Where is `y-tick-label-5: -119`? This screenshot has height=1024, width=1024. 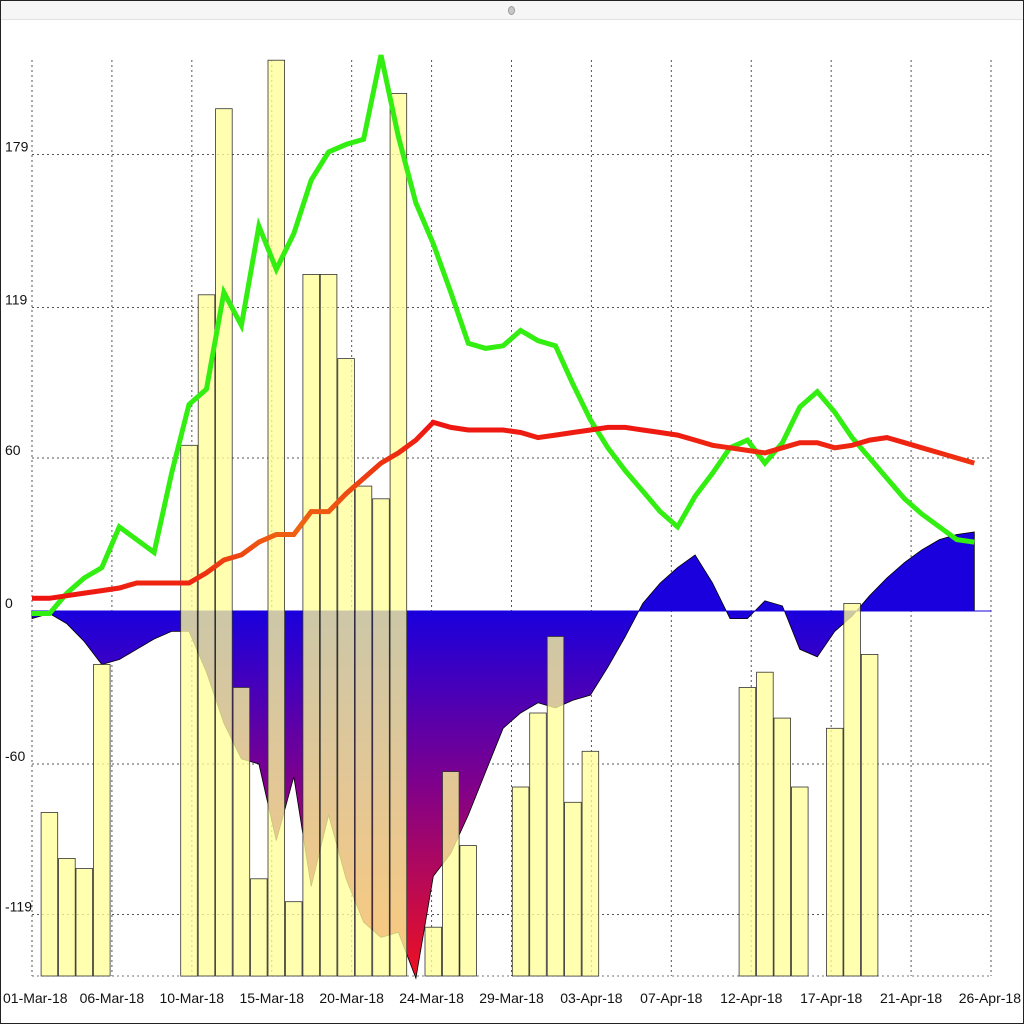
y-tick-label-5: -119 is located at coordinates (18, 907).